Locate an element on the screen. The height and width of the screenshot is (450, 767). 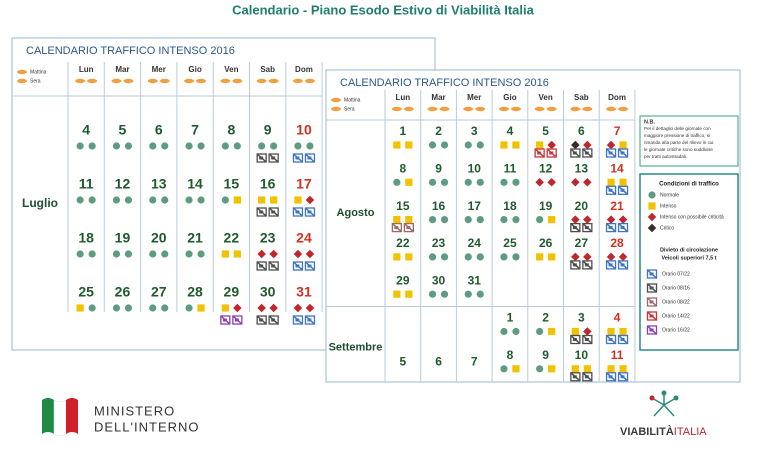
day-number: 6 is located at coordinates (159, 130).